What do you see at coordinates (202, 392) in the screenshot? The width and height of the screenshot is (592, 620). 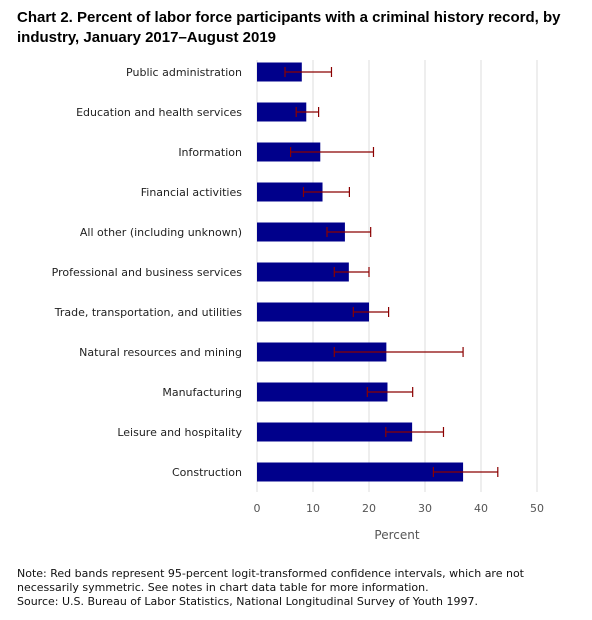 I see `category-label: Manufacturing` at bounding box center [202, 392].